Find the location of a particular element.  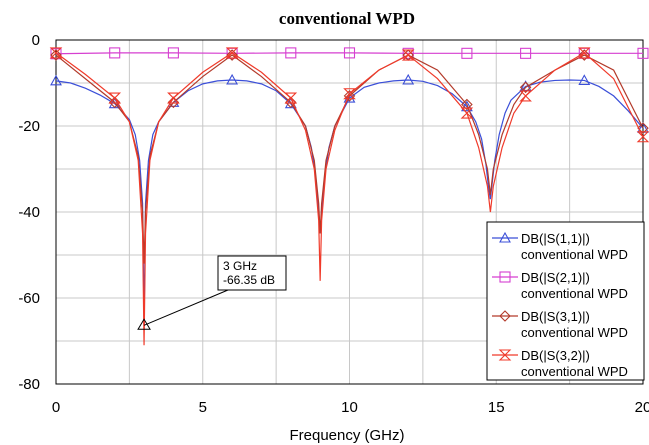

legend-series-name: DB(|S(3,1)|) is located at coordinates (555, 316).